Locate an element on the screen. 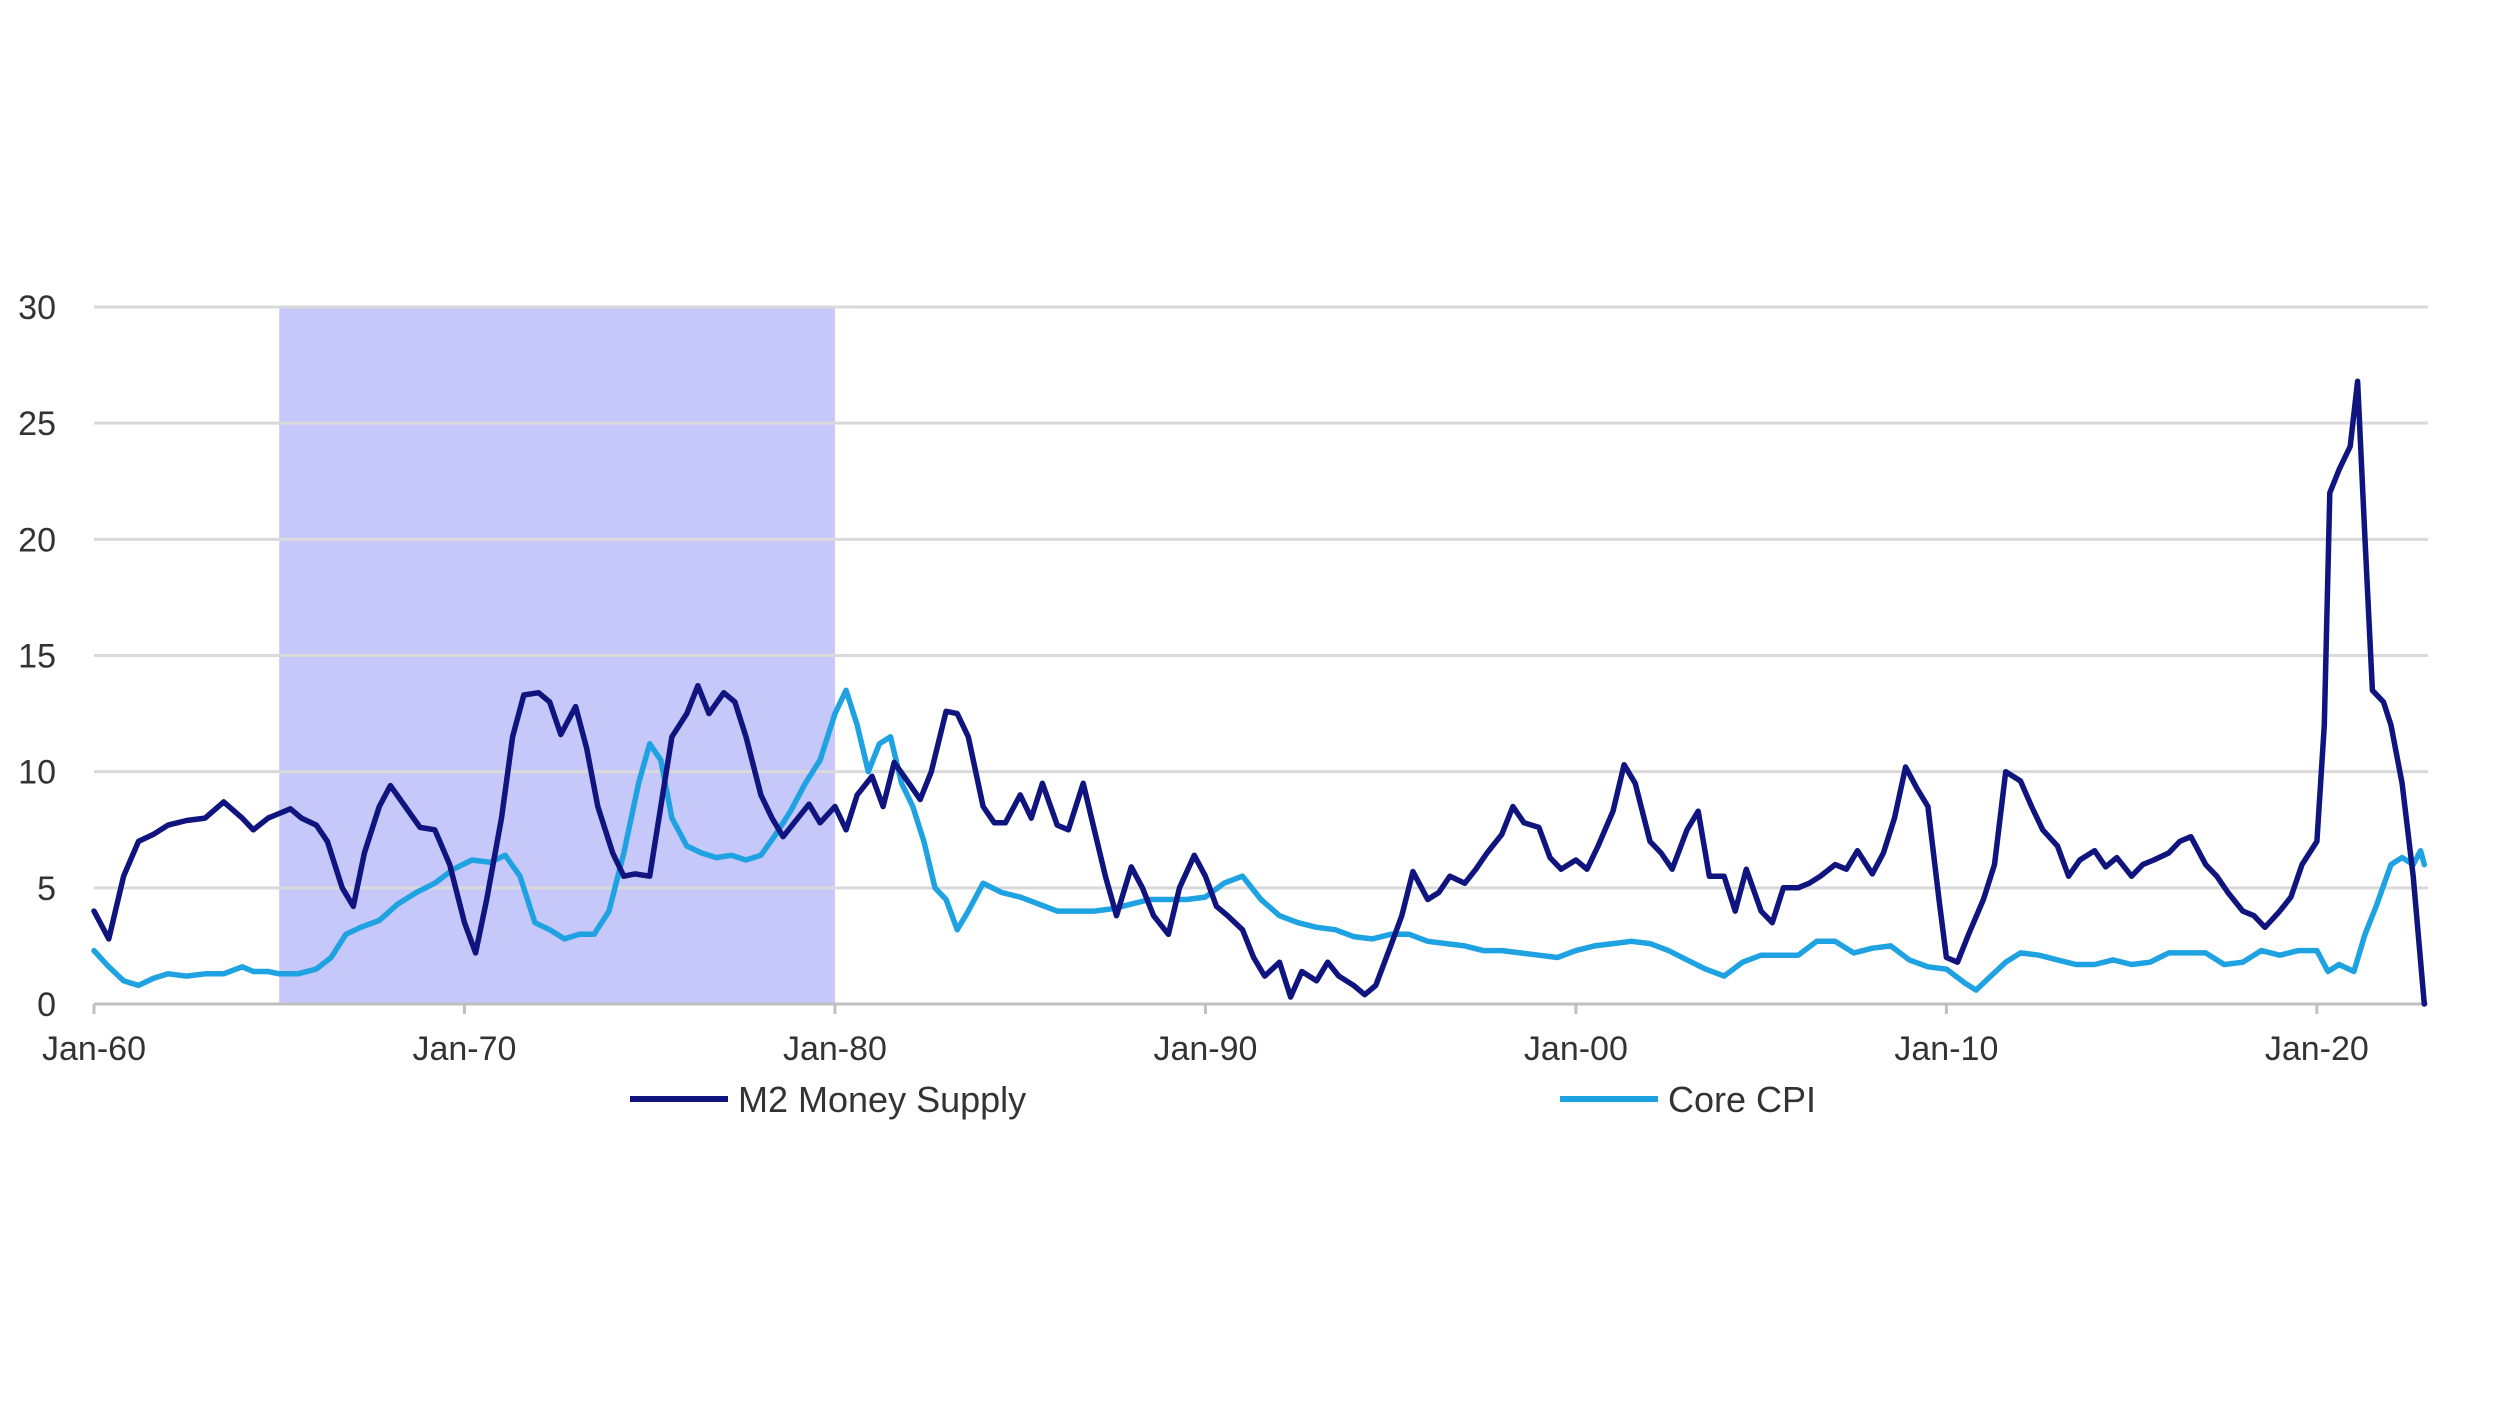  y-tick-label: 25 is located at coordinates (37, 424).